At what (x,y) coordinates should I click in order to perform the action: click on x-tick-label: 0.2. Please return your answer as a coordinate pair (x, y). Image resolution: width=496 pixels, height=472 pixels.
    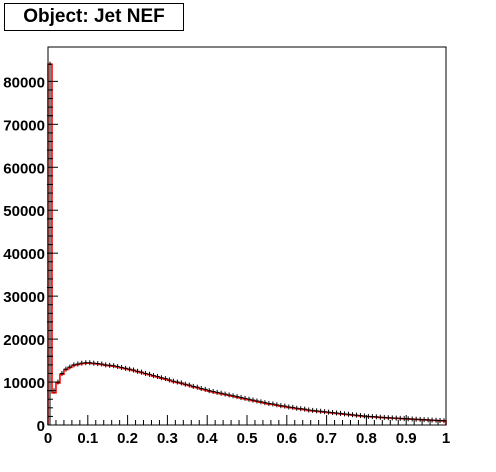
    Looking at the image, I should click on (127, 438).